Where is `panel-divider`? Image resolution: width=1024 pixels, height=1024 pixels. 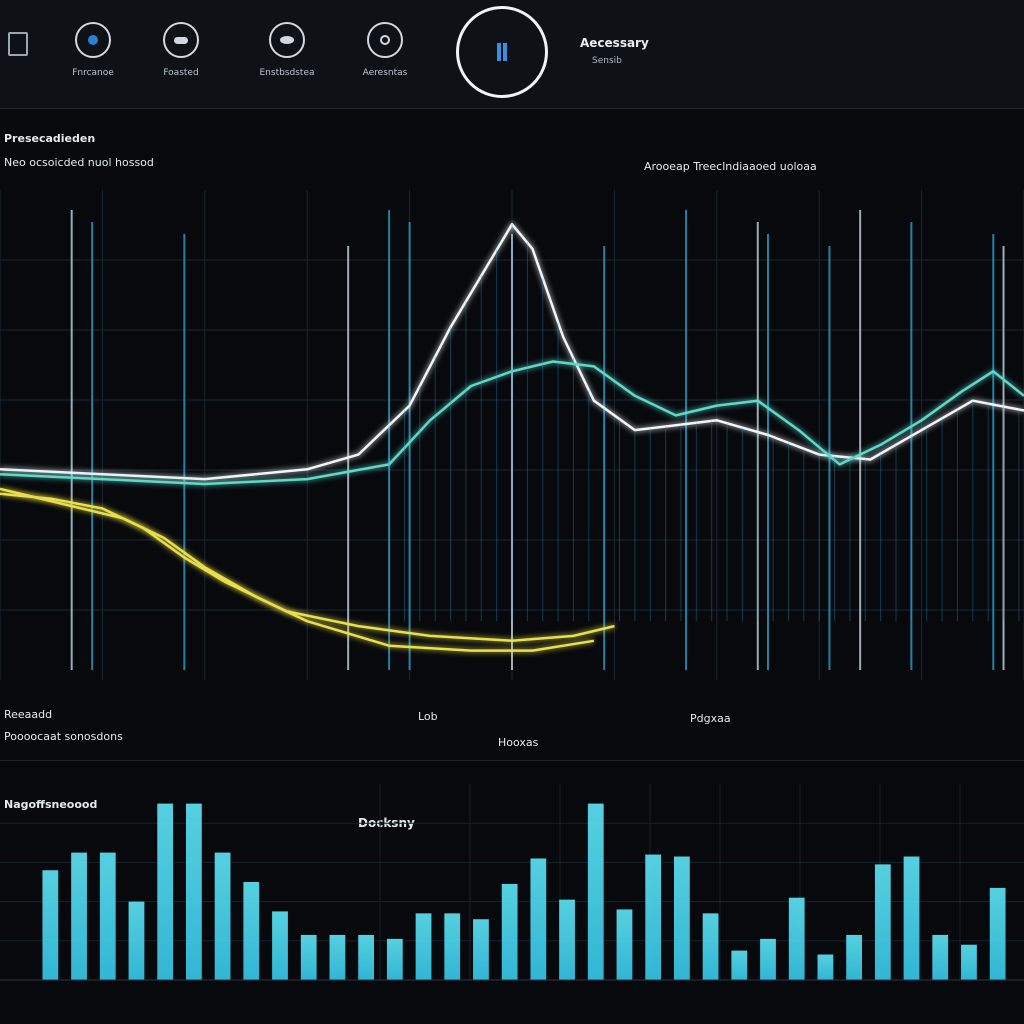 panel-divider is located at coordinates (512, 760).